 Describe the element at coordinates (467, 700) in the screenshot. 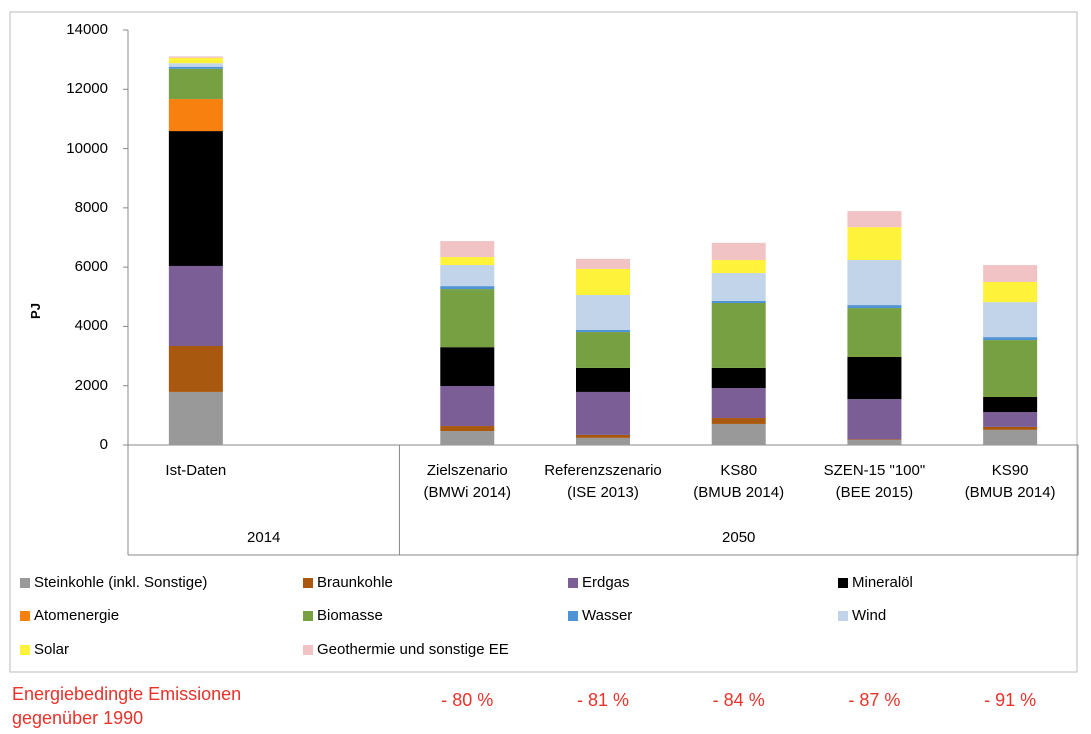

I see `emission-label: - 80 %` at that location.